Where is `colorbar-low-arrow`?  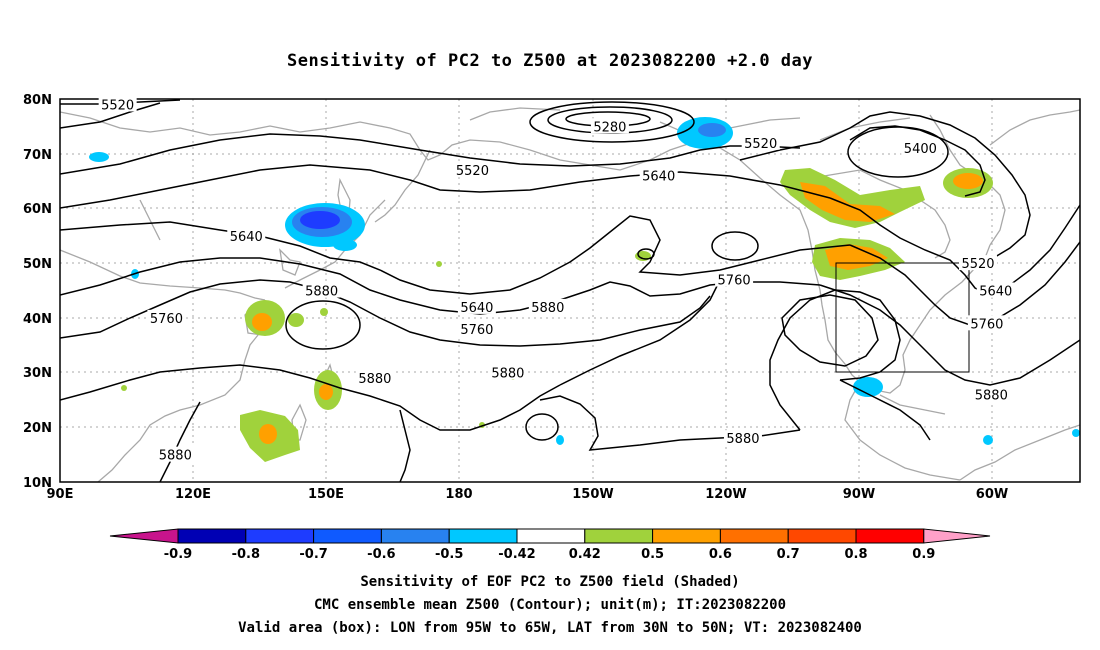 colorbar-low-arrow is located at coordinates (144, 536).